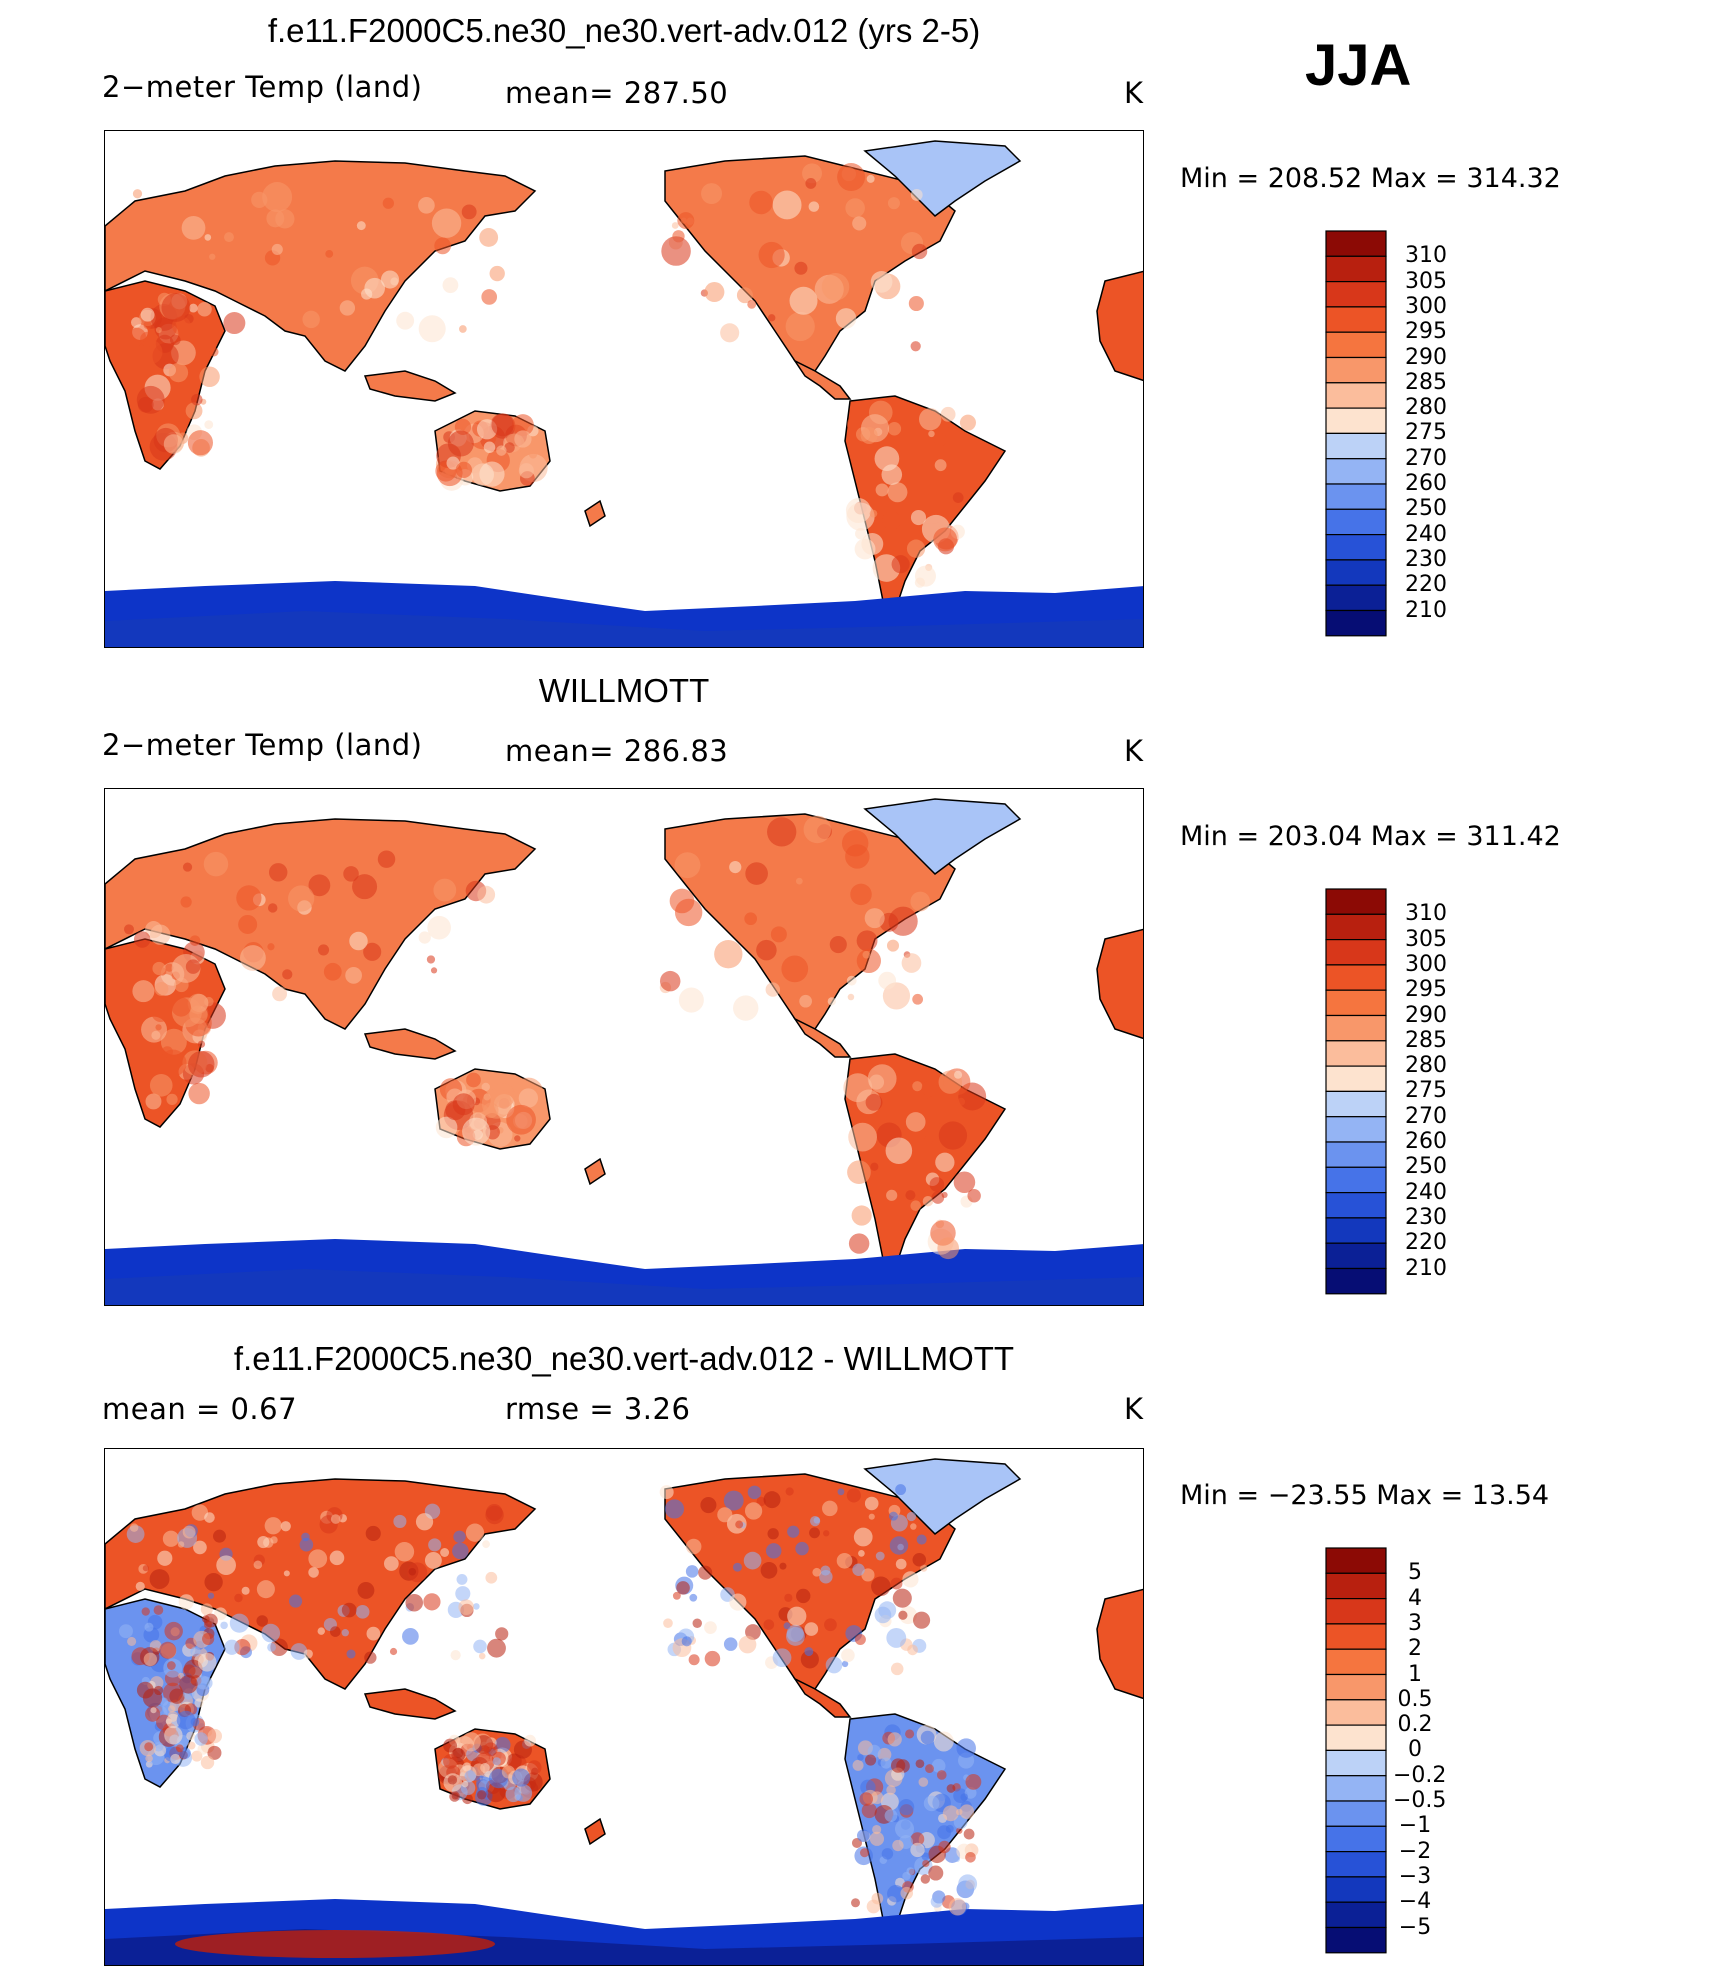  I want to click on panel-1-units: K, so click(1134, 93).